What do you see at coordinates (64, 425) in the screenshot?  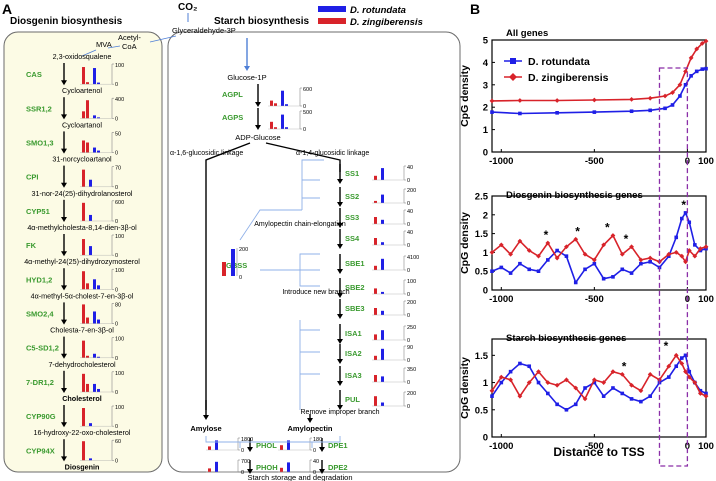 I see `diosgenin-arrow-10-head` at bounding box center [64, 425].